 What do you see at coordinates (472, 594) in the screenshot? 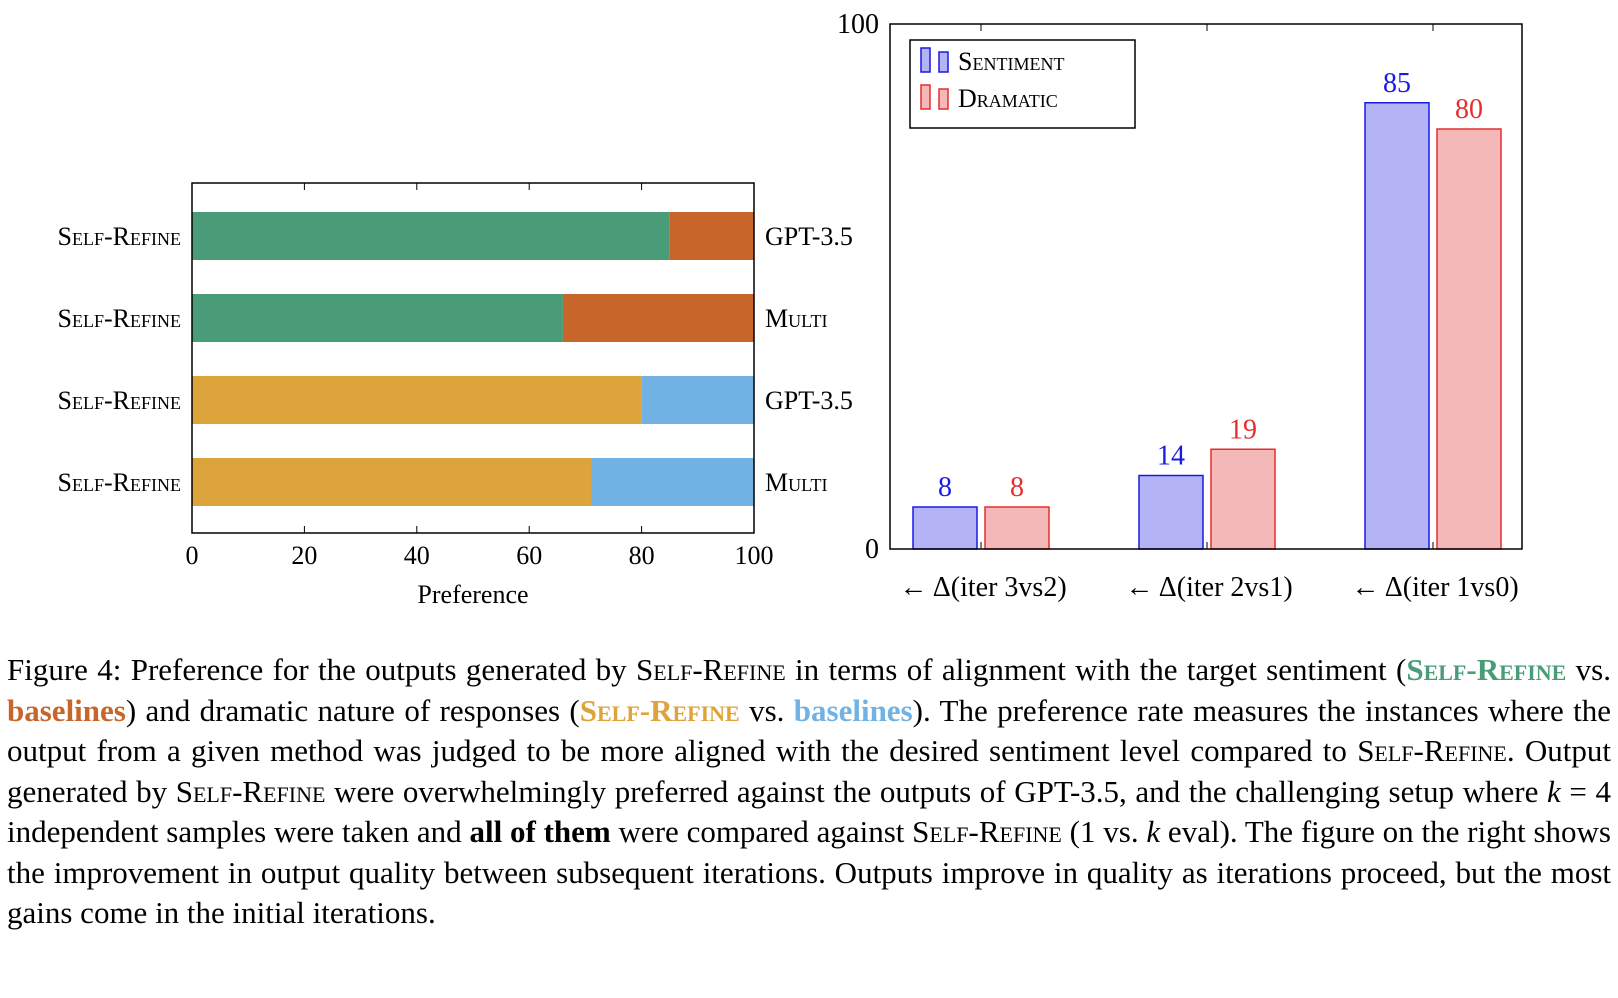
I see `x-axis-label: Preference` at bounding box center [472, 594].